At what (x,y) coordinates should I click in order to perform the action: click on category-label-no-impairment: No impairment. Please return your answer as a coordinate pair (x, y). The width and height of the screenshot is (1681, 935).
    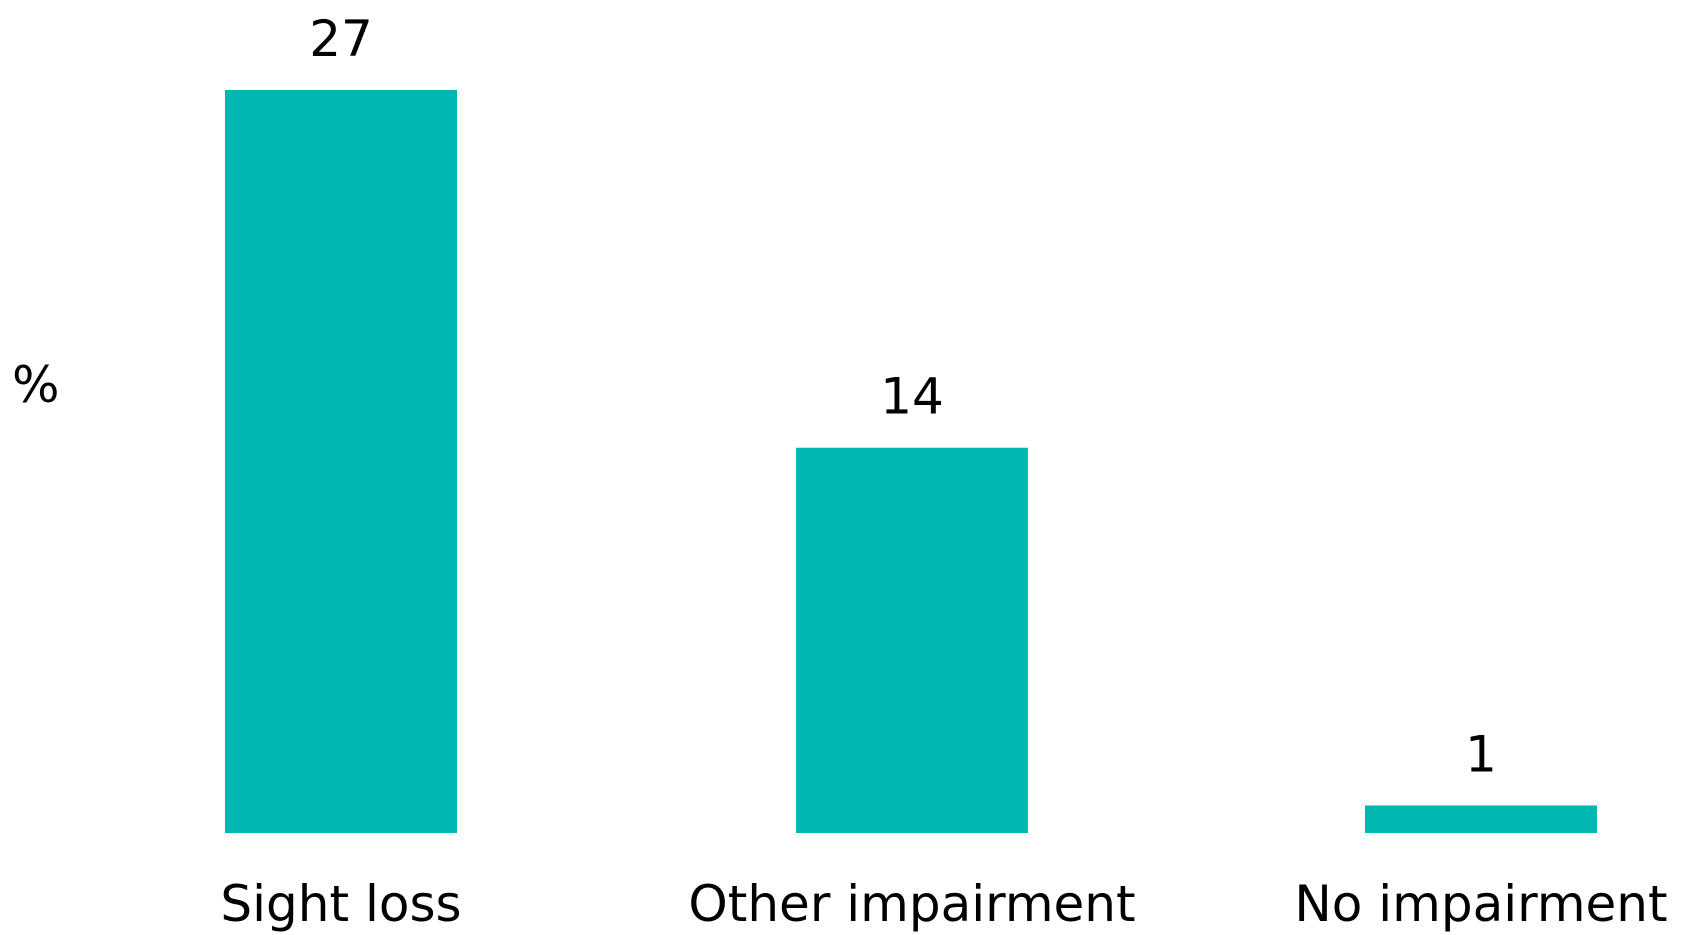
    Looking at the image, I should click on (1480, 904).